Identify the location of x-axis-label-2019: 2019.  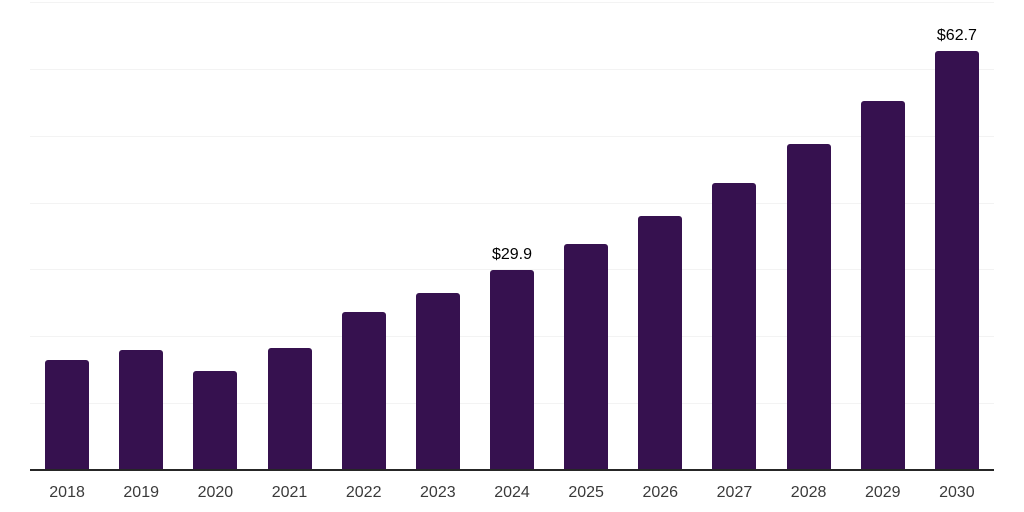
(141, 492).